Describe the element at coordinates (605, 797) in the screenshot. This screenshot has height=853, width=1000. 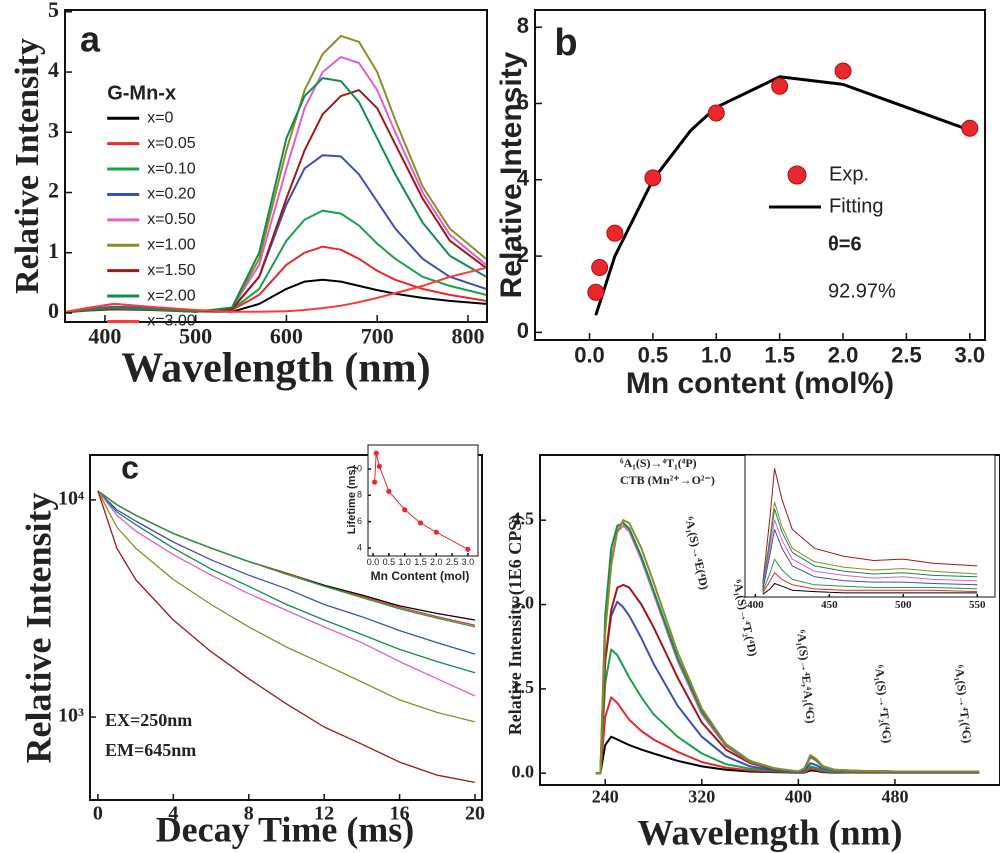
I see `x-tick-label: 240` at that location.